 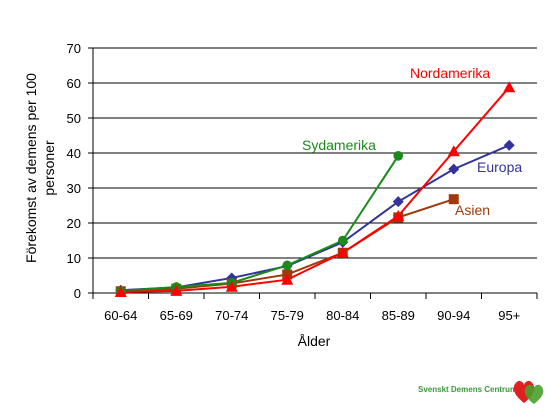 What do you see at coordinates (472, 210) in the screenshot?
I see `series-label-asien: Asien` at bounding box center [472, 210].